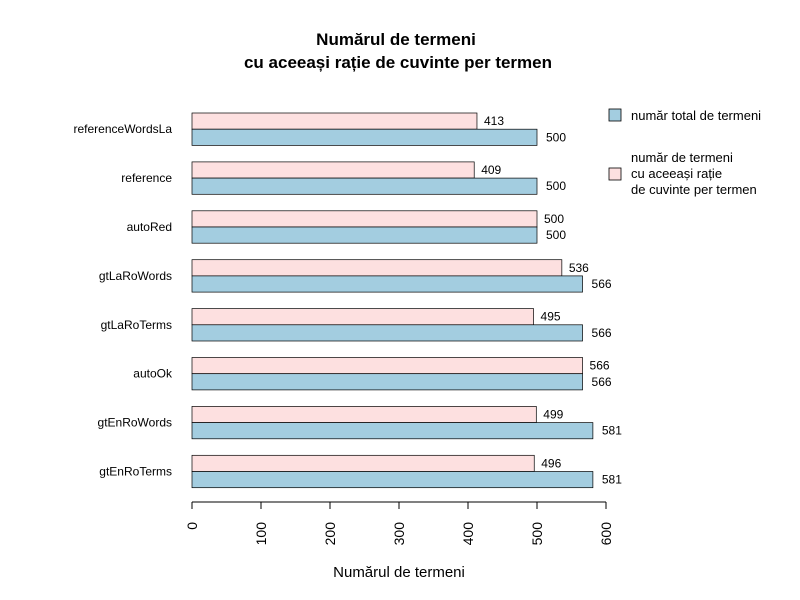 This screenshot has width=800, height=600. I want to click on category-label: referenceWordsLa, so click(123, 129).